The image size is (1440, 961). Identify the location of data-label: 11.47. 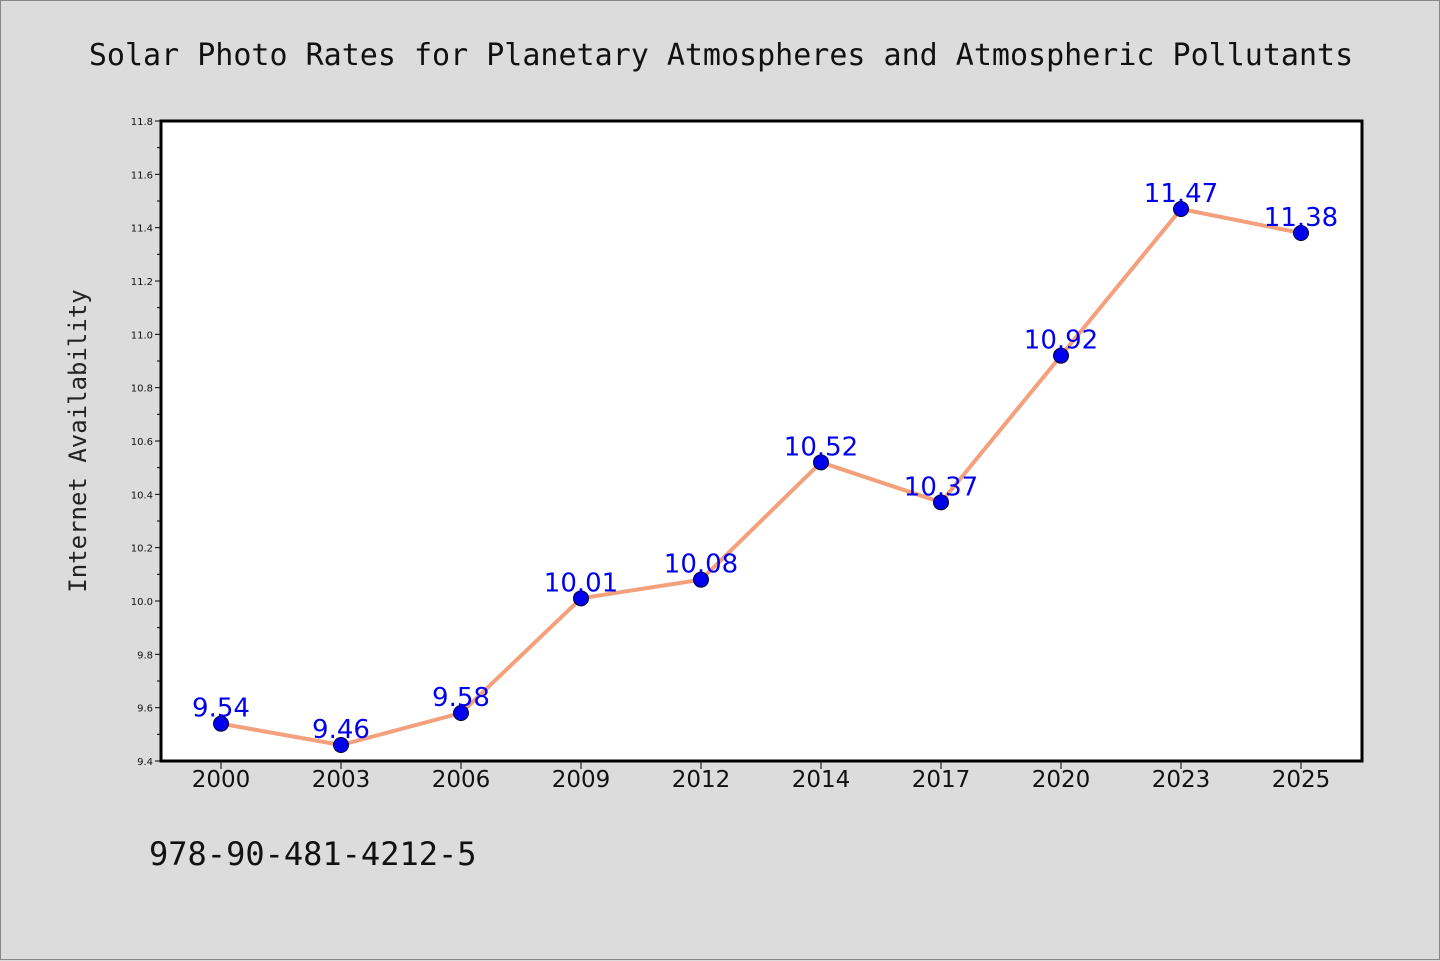
(1181, 194).